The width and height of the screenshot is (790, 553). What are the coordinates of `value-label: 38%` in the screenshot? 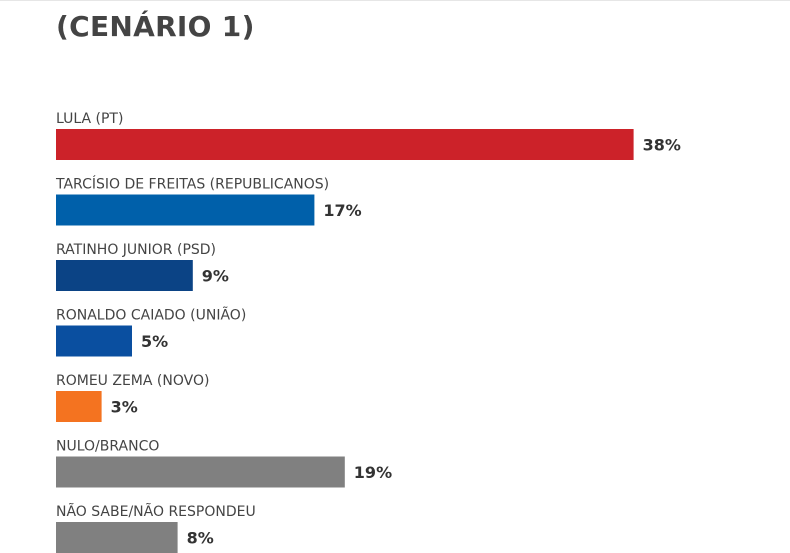 It's located at (662, 145).